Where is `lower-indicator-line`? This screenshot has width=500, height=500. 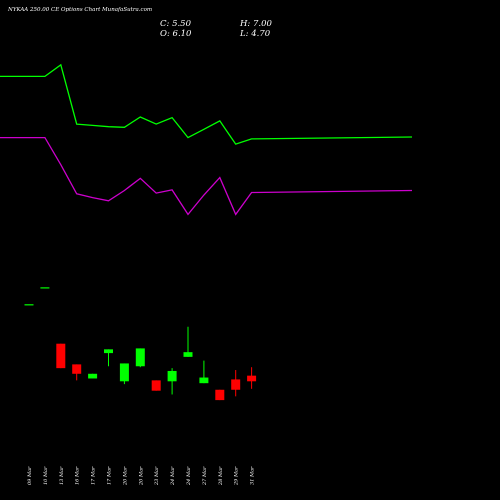
lower-indicator-line is located at coordinates (206, 176).